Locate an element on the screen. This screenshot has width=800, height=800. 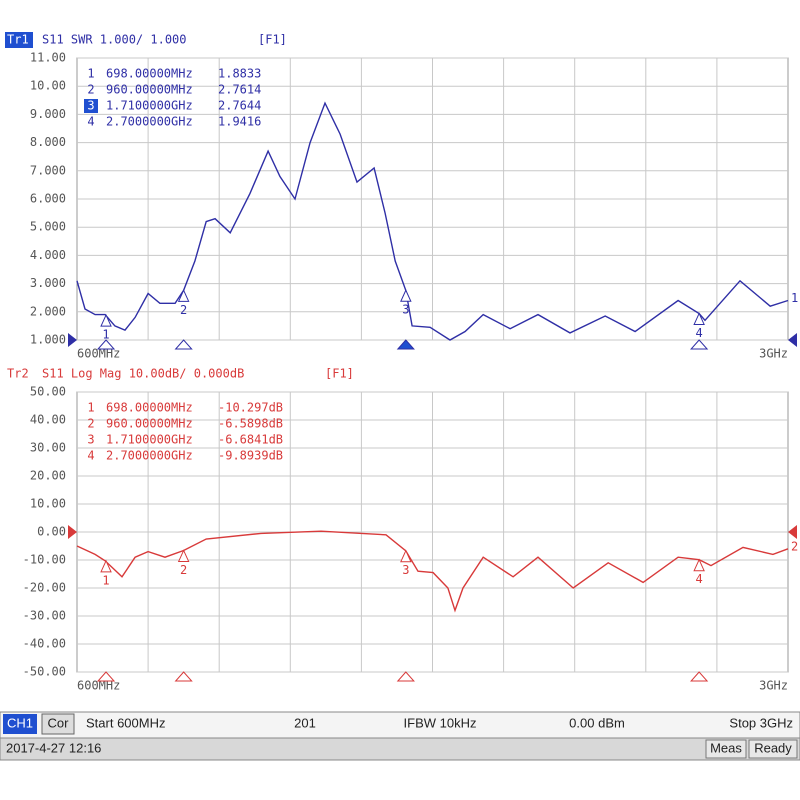
marker-list-value: -9.8939dB is located at coordinates (250, 456).